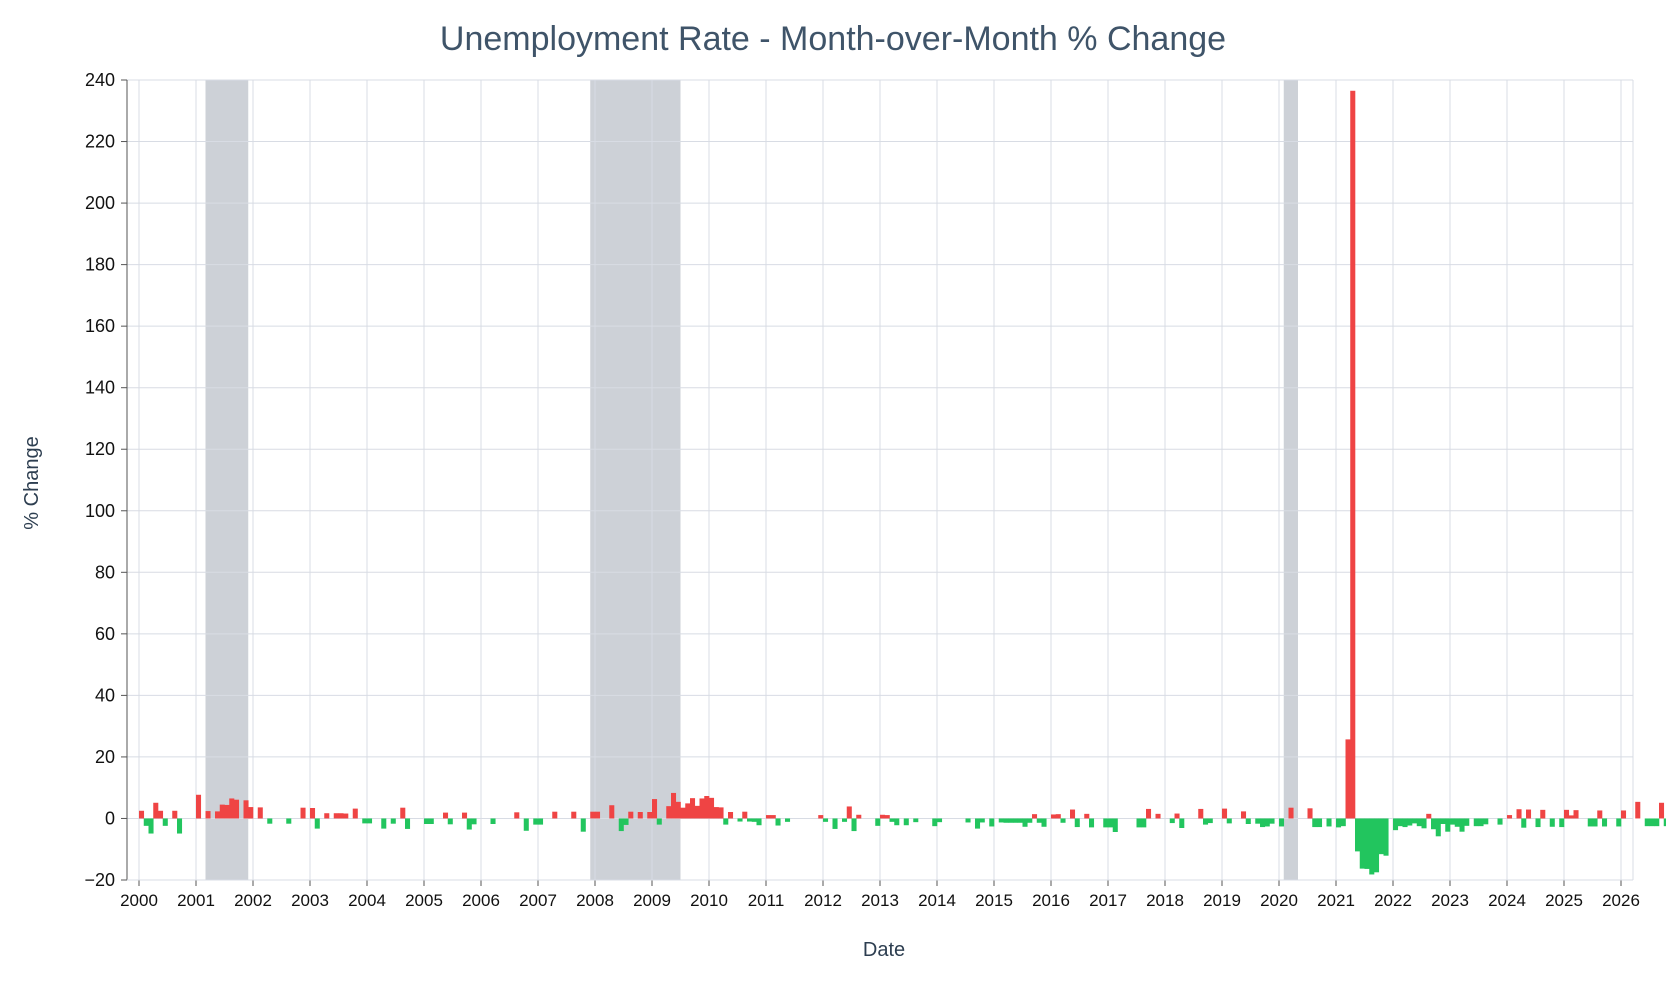 Image resolution: width=1666 pixels, height=983 pixels. What do you see at coordinates (884, 950) in the screenshot?
I see `x-axis-label: Date` at bounding box center [884, 950].